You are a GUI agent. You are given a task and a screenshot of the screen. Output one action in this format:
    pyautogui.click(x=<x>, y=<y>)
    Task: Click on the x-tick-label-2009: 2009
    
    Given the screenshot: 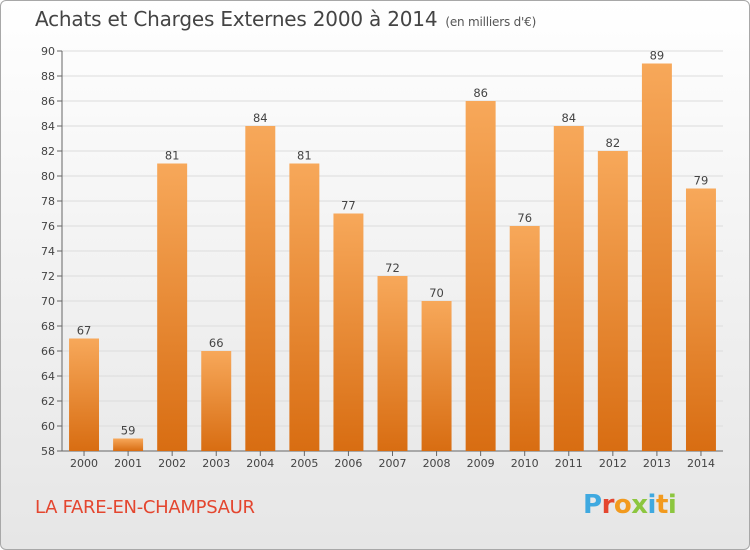 What is the action you would take?
    pyautogui.click(x=481, y=463)
    